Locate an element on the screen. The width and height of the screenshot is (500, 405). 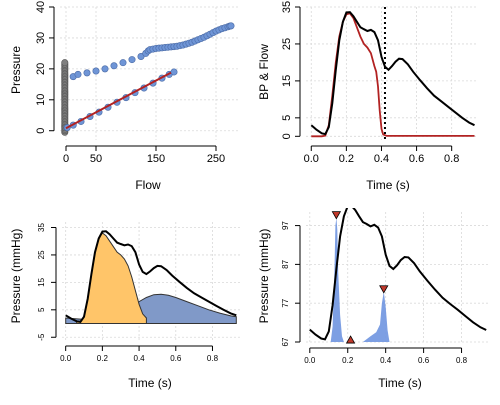
fit-line is located at coordinates (118, 100).